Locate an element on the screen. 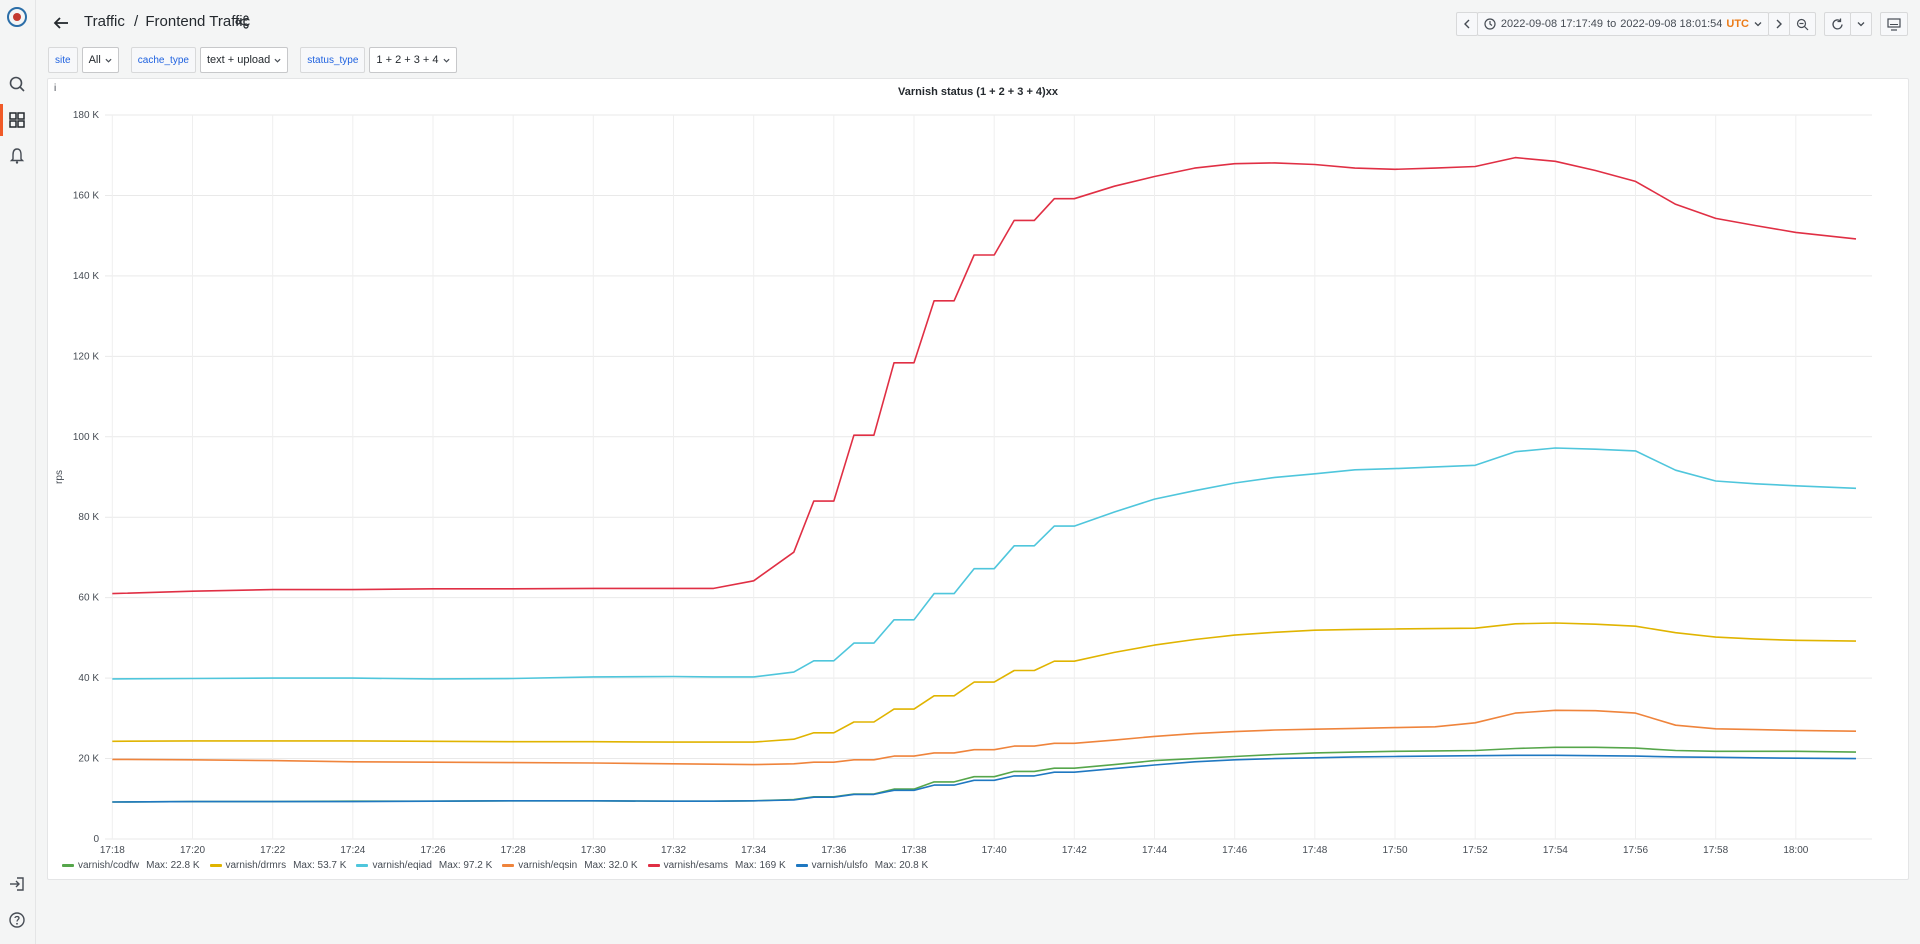 Image resolution: width=1920 pixels, height=944 pixels. bell-icon is located at coordinates (17, 156).